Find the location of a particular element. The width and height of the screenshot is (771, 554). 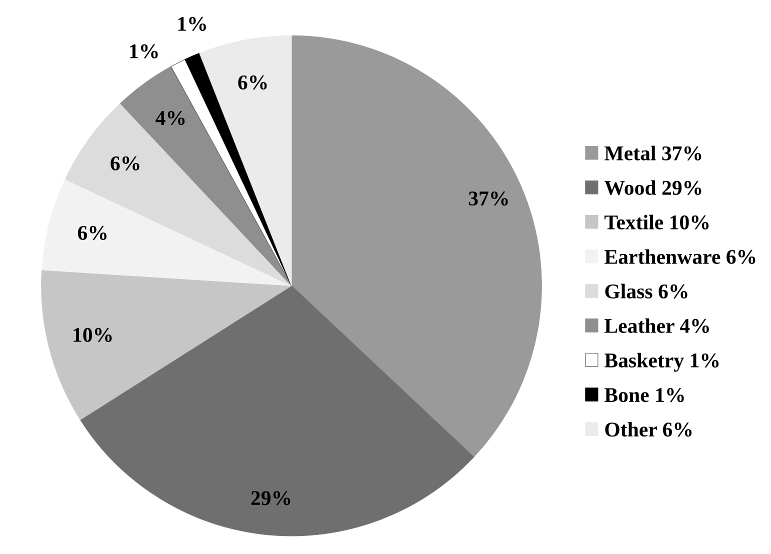

data-label: 4% is located at coordinates (170, 118).